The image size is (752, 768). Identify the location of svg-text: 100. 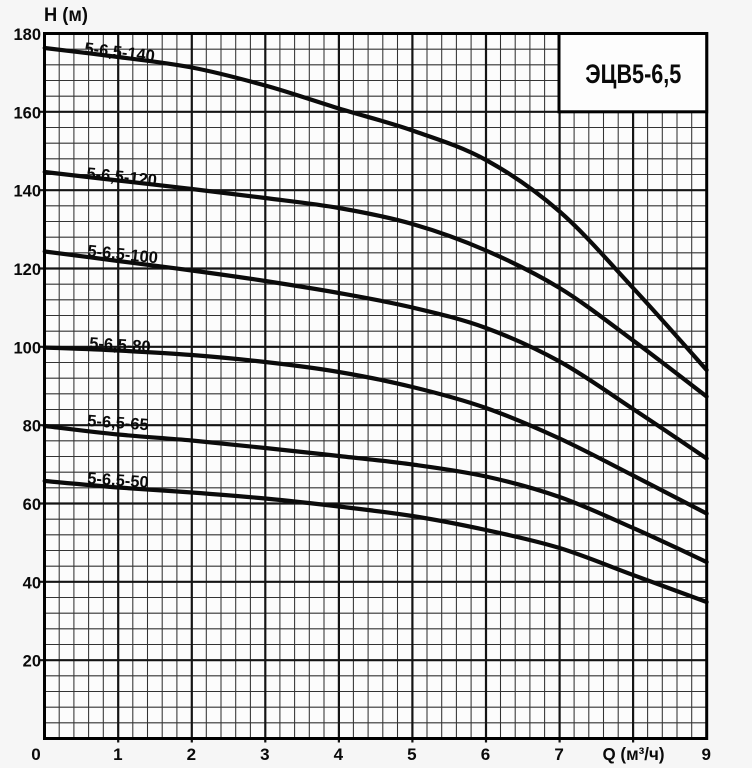
(27, 348).